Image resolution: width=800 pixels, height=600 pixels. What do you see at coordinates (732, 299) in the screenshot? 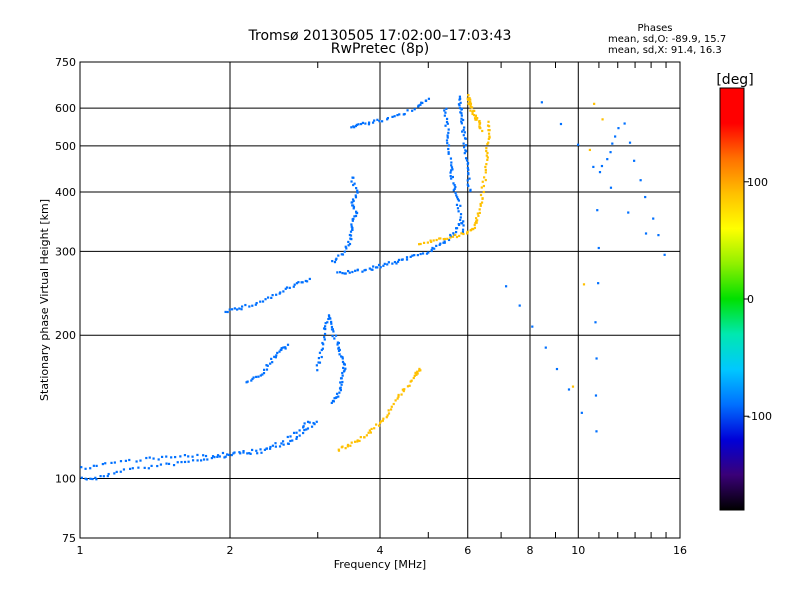
I see `colorbar-gradient` at bounding box center [732, 299].